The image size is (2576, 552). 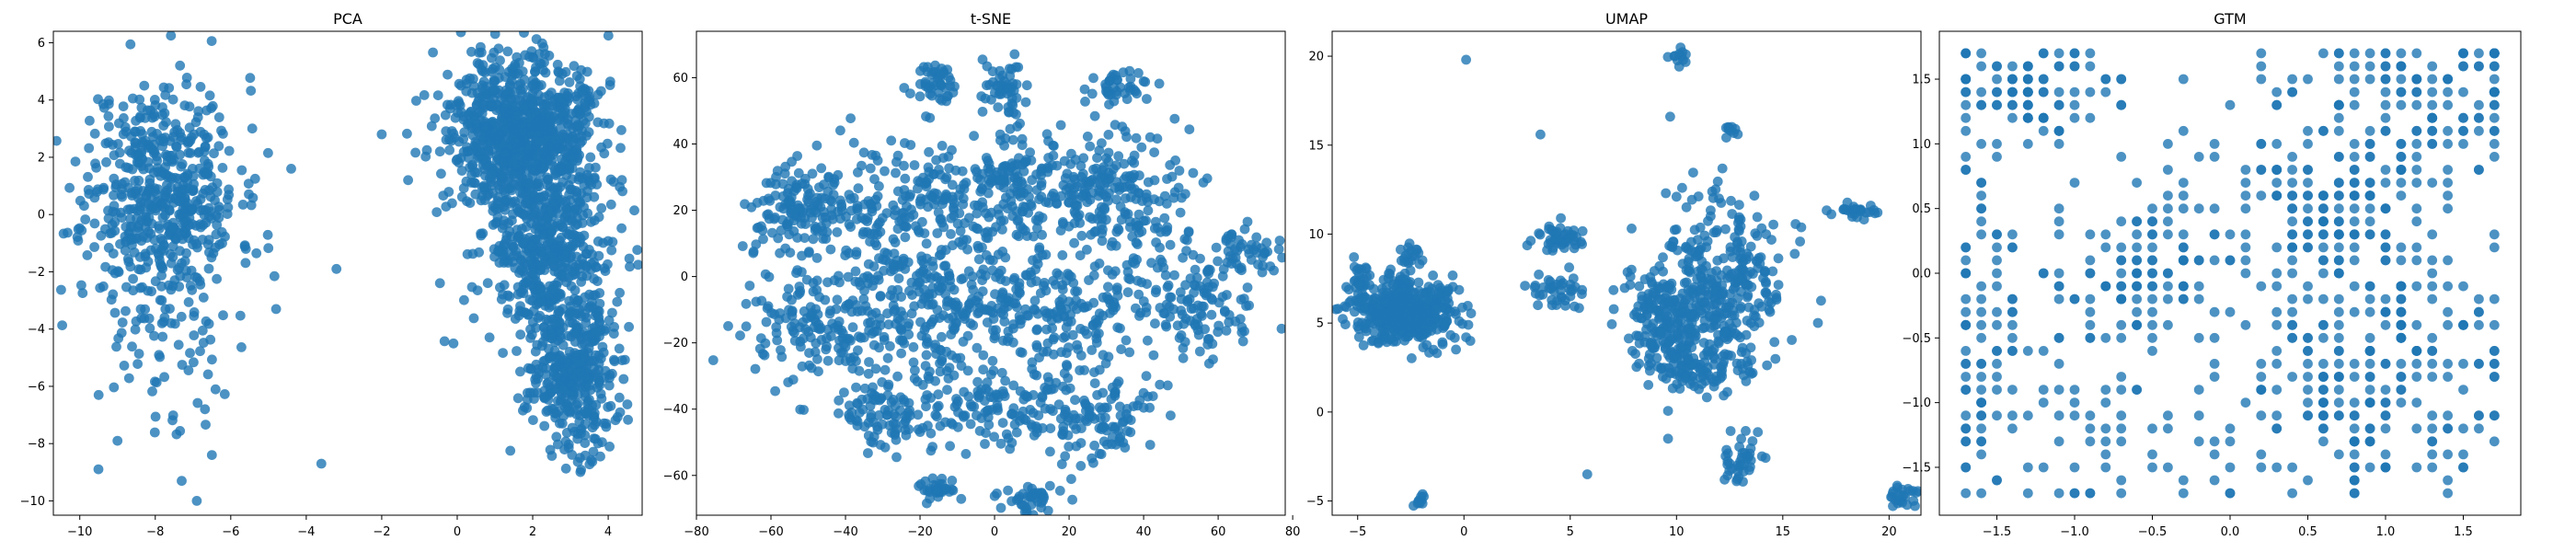 What do you see at coordinates (845, 532) in the screenshot?
I see `x-tick-label: −40` at bounding box center [845, 532].